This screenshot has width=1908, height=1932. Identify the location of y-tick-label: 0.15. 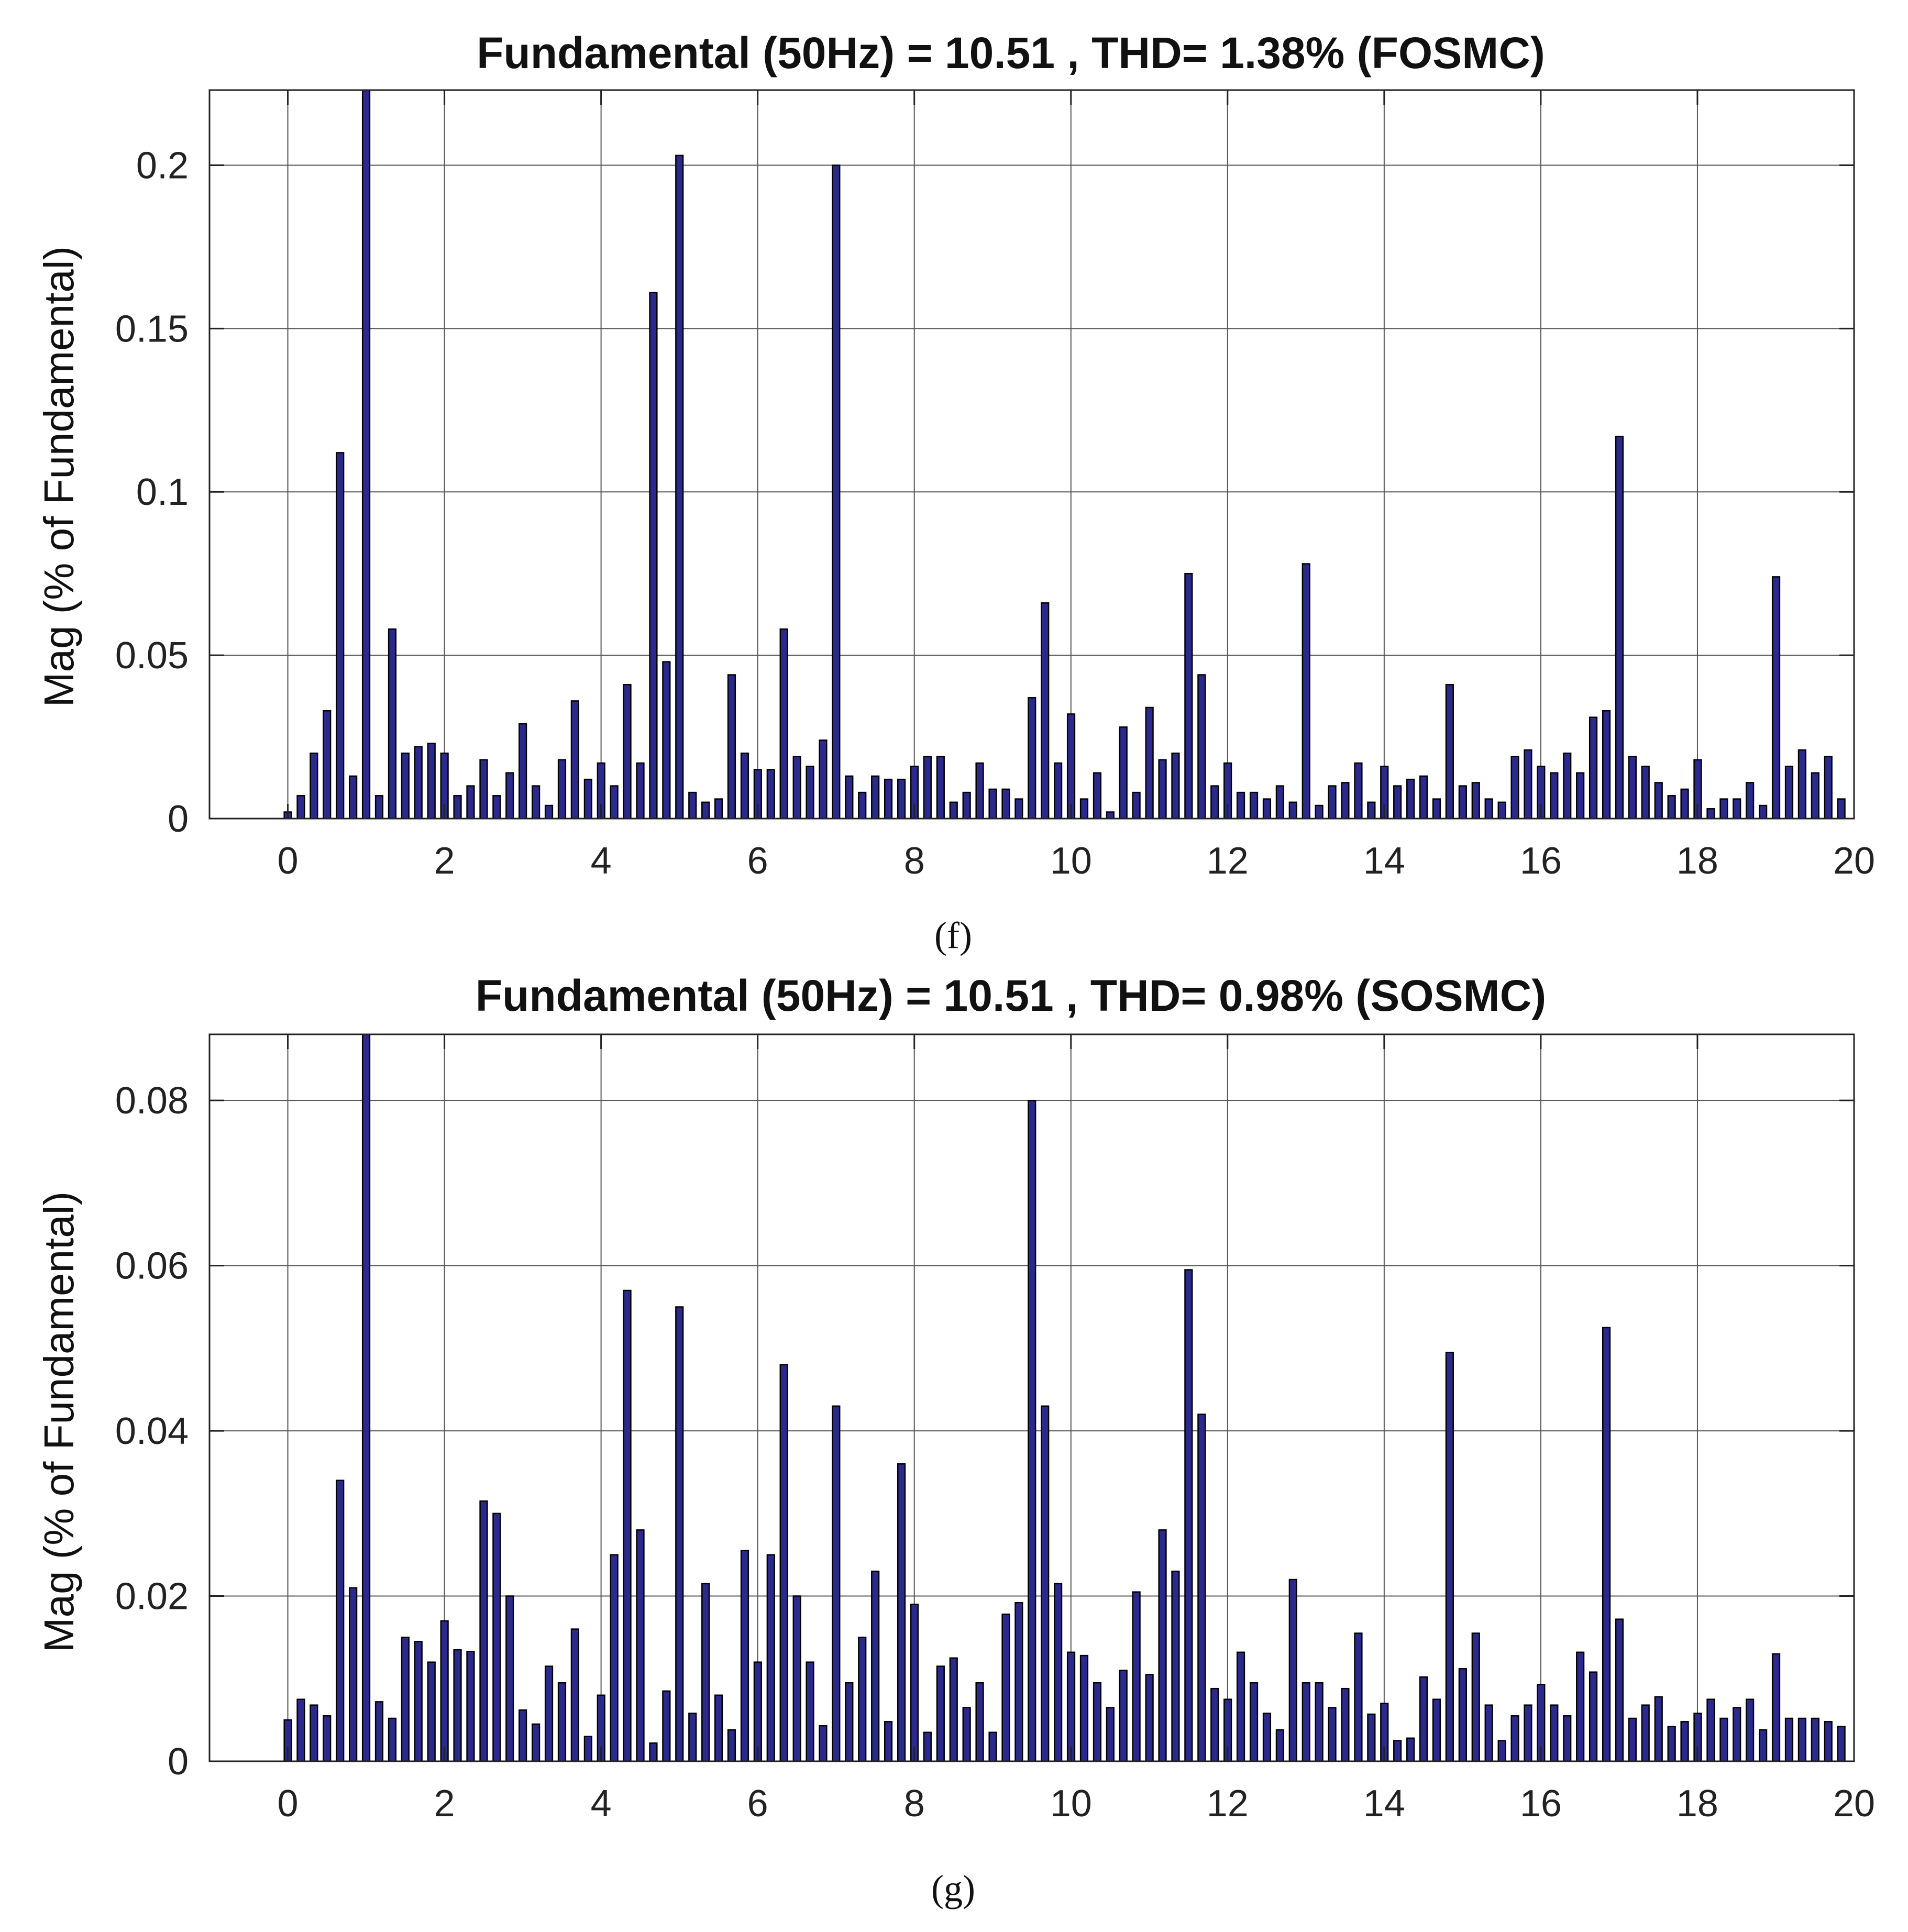
(152, 329).